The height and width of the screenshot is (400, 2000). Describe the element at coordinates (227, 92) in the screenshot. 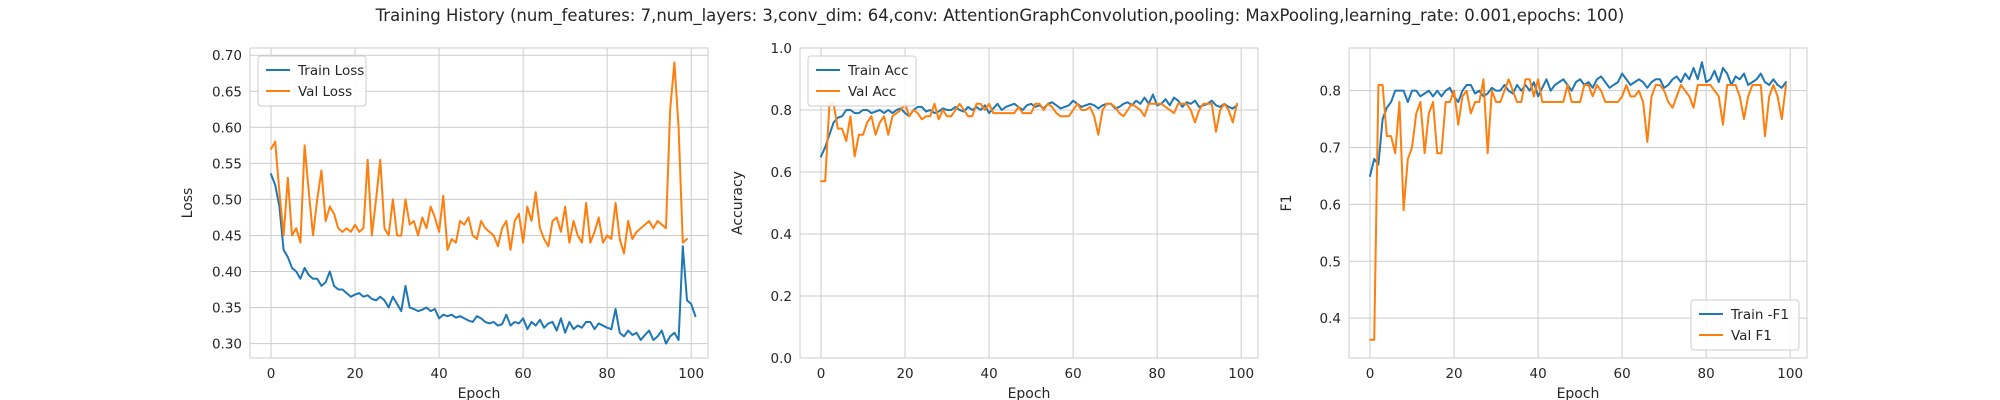

I see `y-tick-label: 0.65` at that location.